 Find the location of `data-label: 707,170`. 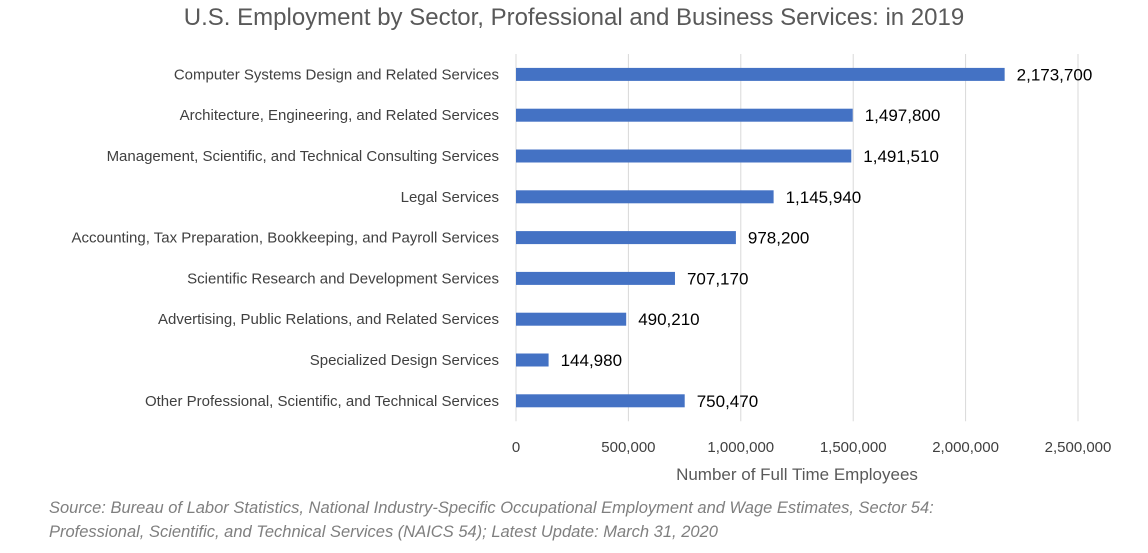

data-label: 707,170 is located at coordinates (717, 278).